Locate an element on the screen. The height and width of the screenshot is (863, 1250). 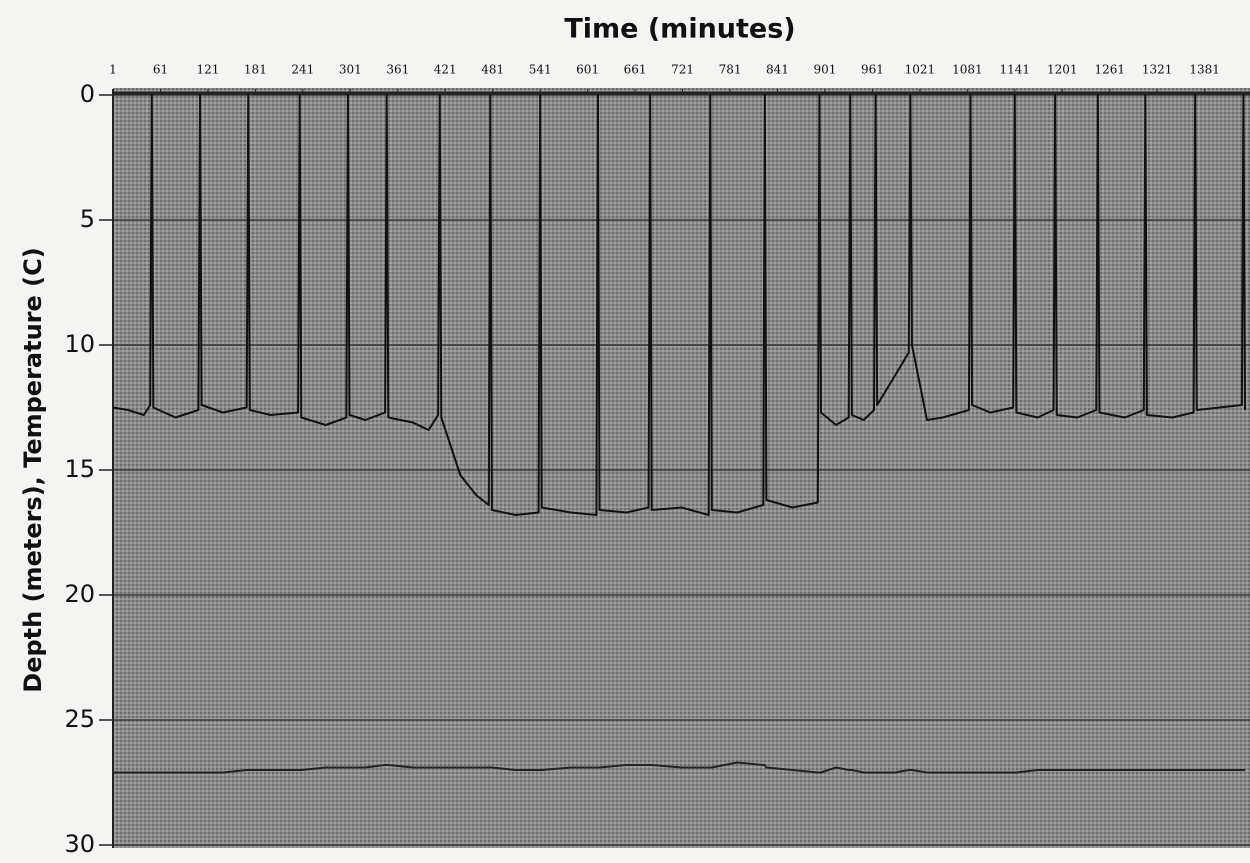
y-tick-label: 5 is located at coordinates (87, 219).